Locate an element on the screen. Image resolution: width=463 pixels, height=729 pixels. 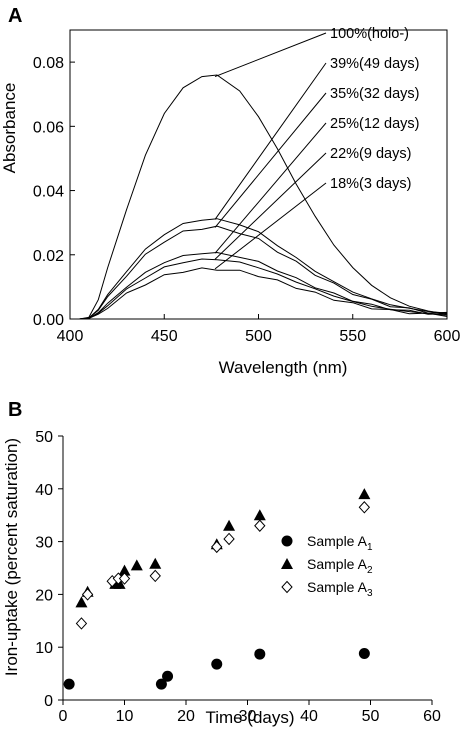
panel-b-x-axis-title: Time (days) is located at coordinates (249, 717).